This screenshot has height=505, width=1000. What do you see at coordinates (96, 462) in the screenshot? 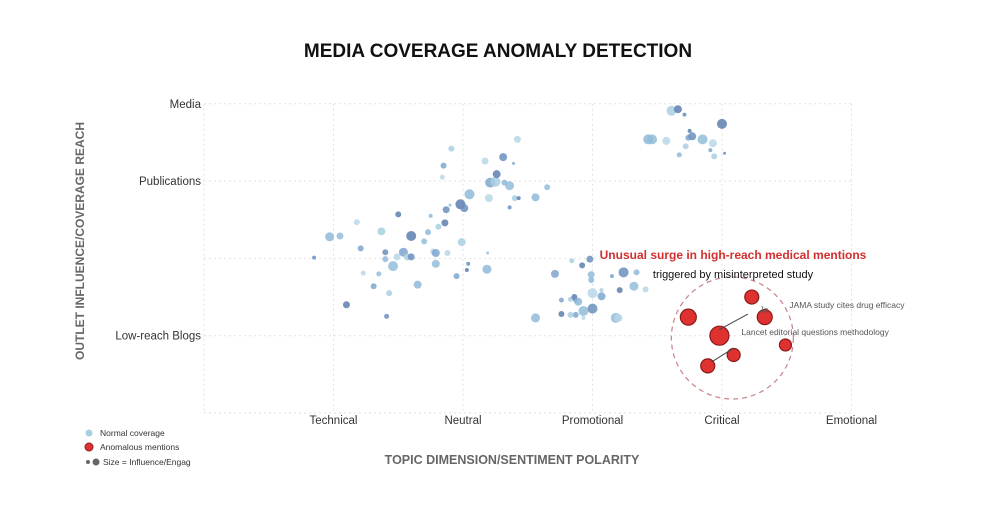
I see `legend-size-large` at bounding box center [96, 462].